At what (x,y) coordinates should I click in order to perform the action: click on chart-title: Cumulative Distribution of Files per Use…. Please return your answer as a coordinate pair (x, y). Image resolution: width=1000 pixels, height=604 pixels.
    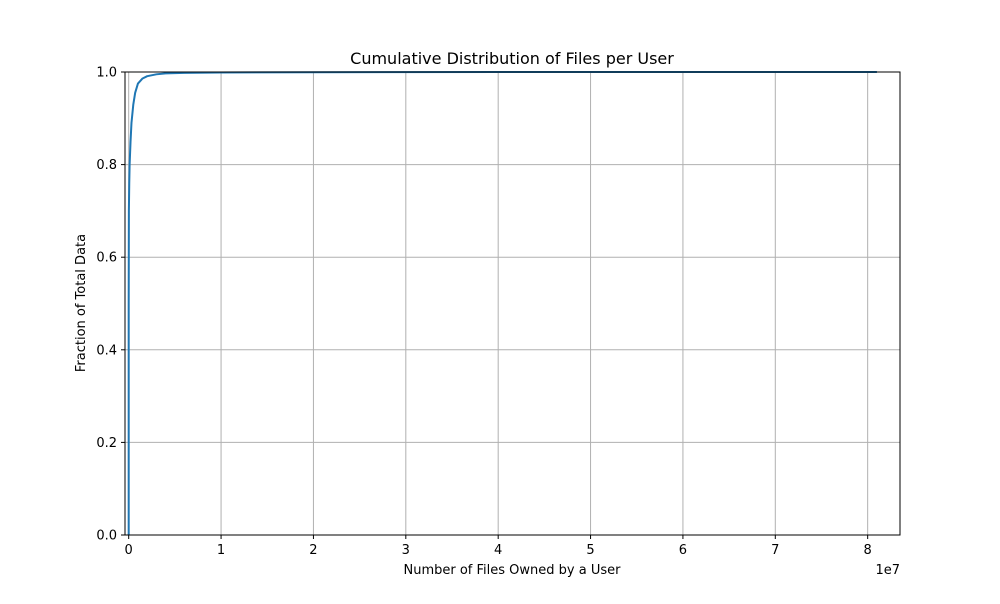
    Looking at the image, I should click on (512, 58).